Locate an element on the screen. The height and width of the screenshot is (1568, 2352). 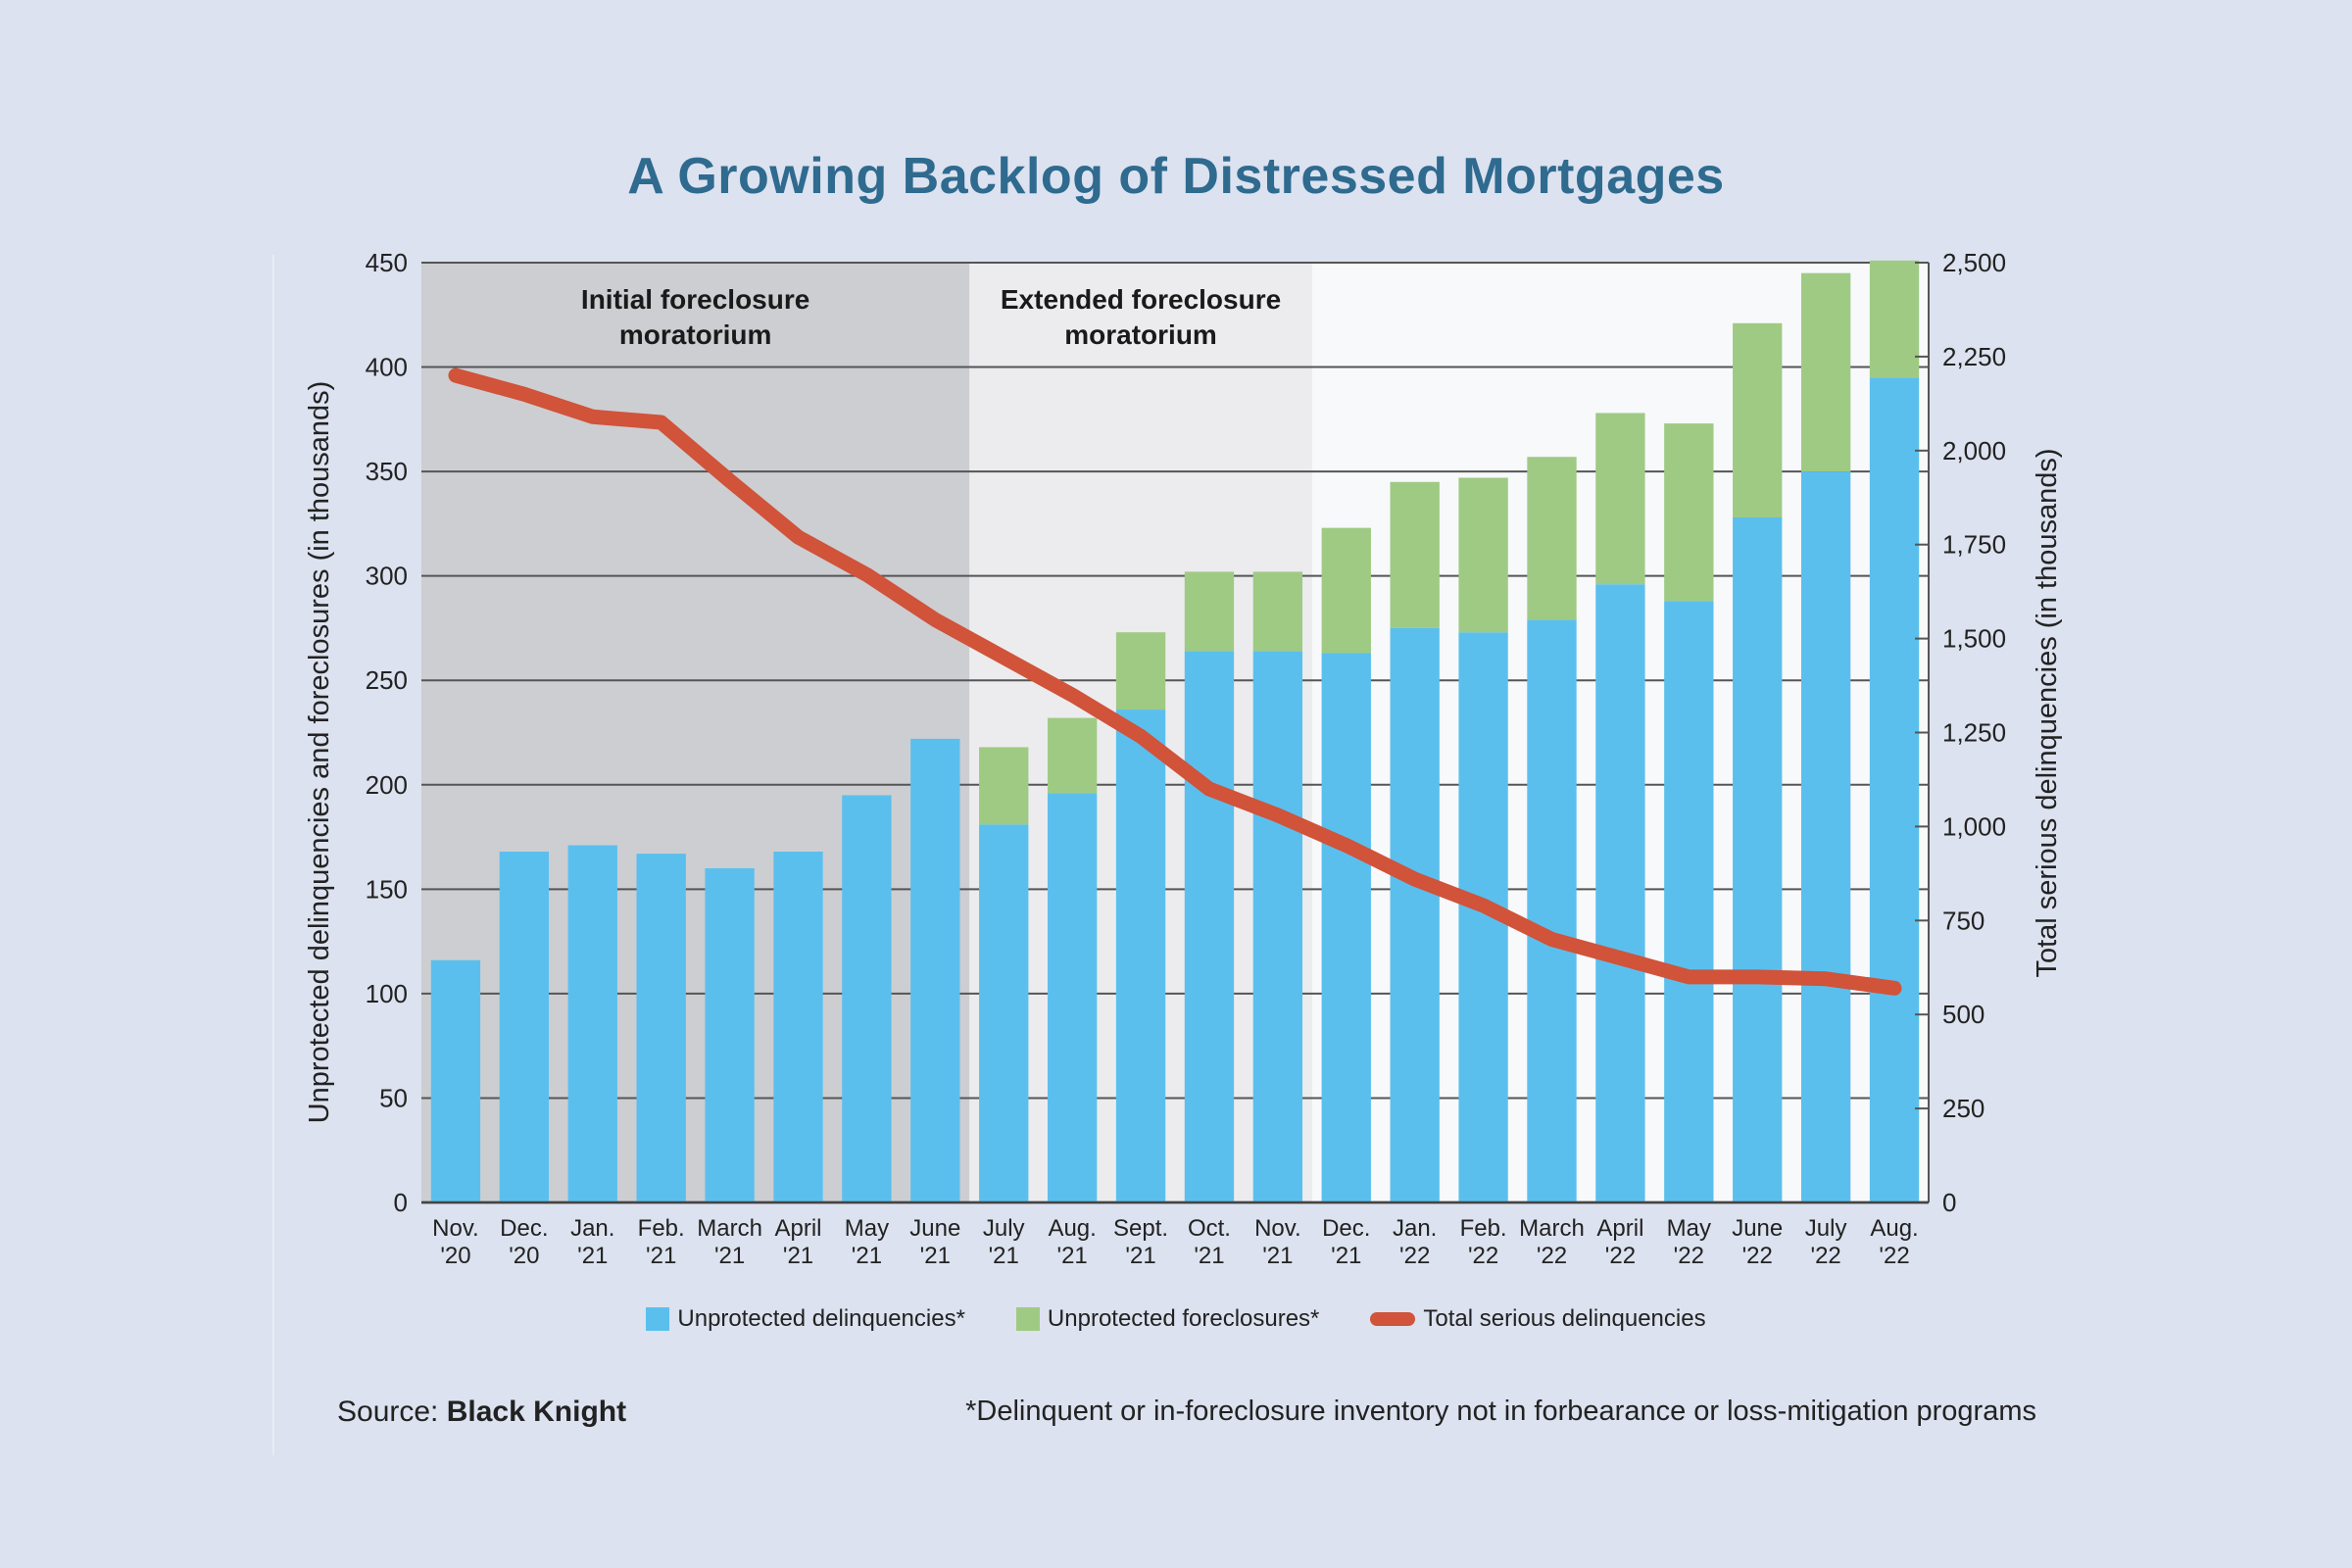
y-right-tick-label: 2,250 is located at coordinates (1974, 356).